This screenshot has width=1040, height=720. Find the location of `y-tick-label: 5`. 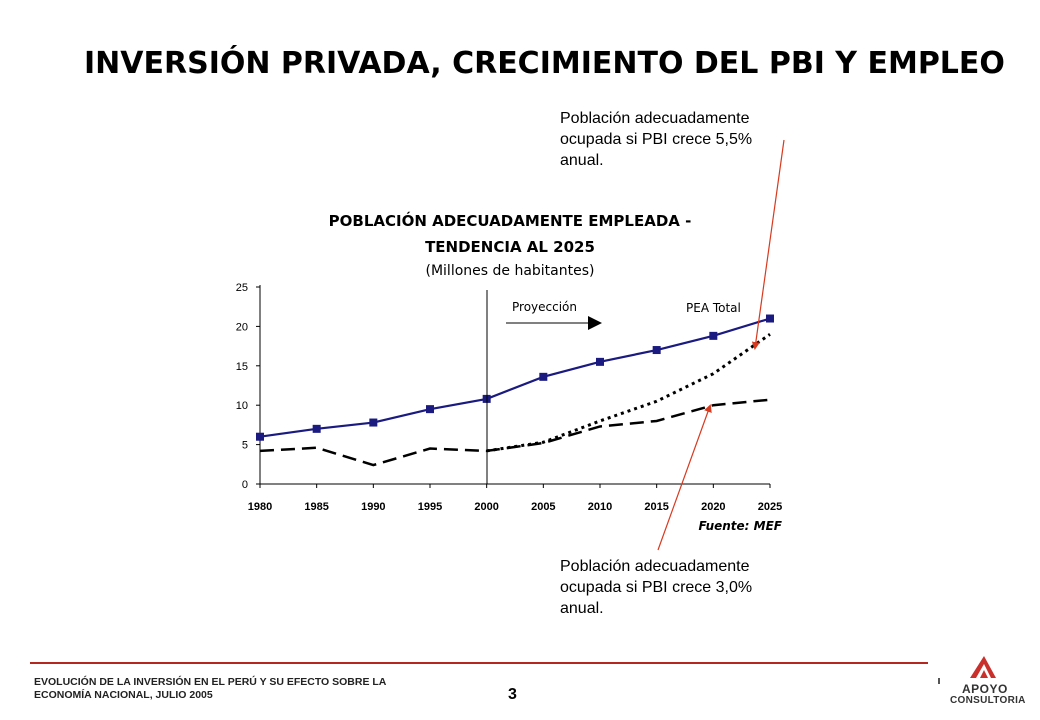

y-tick-label: 5 is located at coordinates (245, 446).